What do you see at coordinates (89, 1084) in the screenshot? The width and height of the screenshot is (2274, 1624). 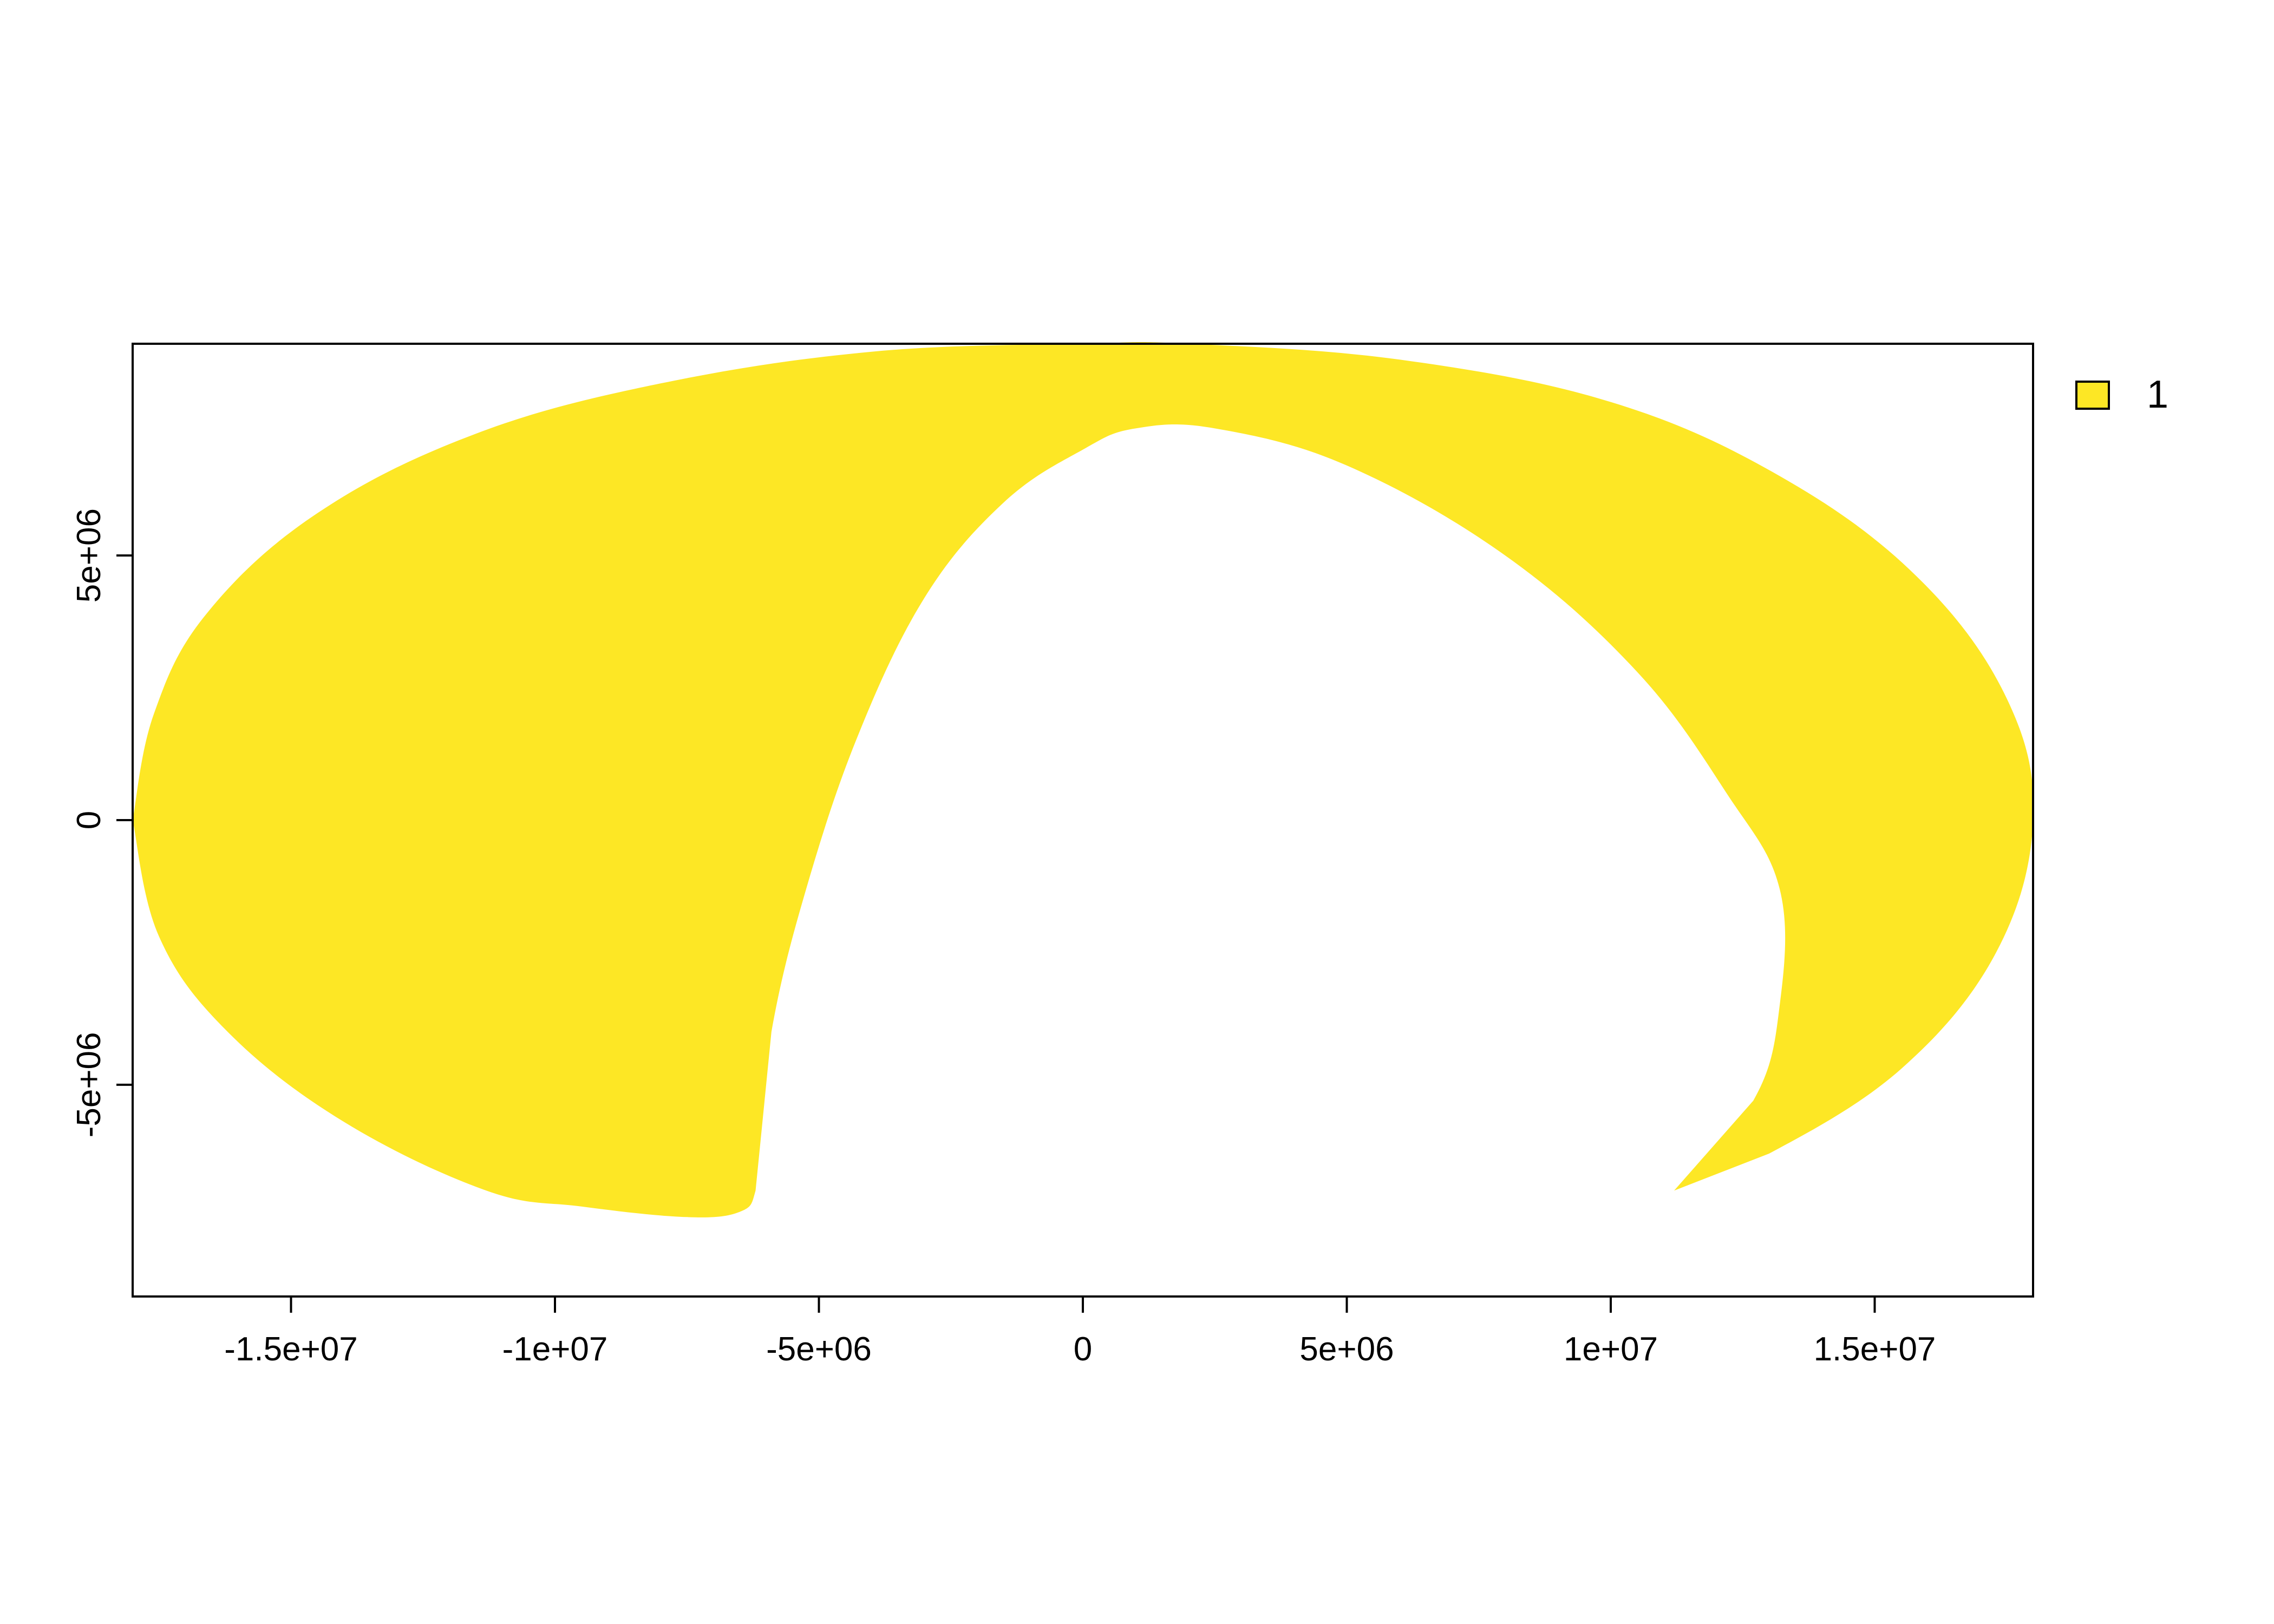 I see `y-tick-label: -5e+06` at bounding box center [89, 1084].